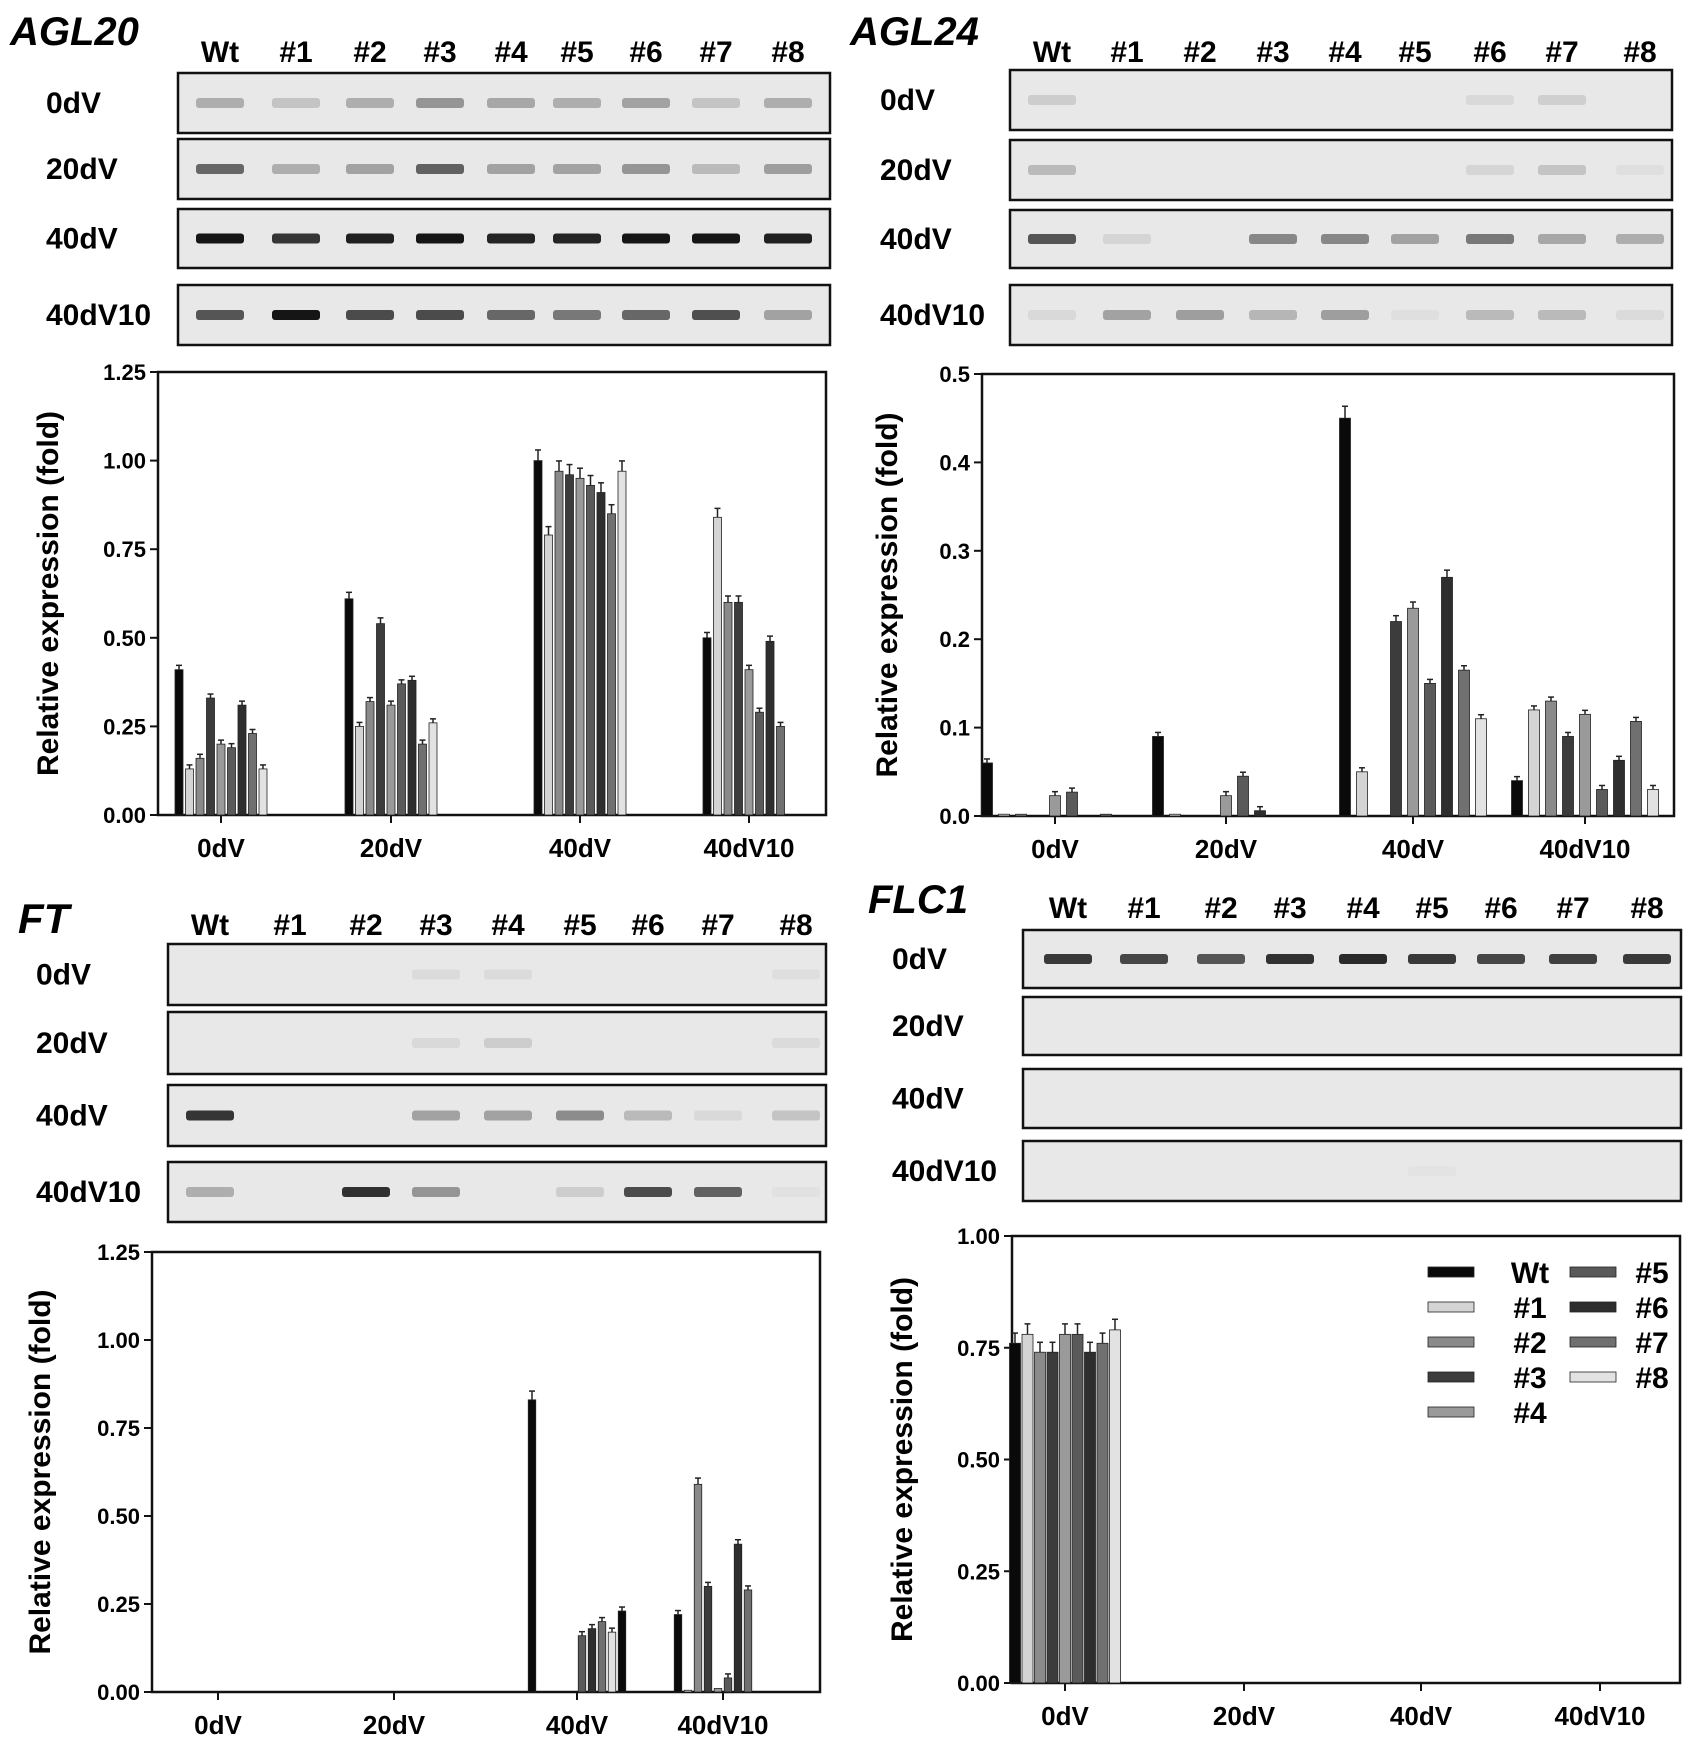 The width and height of the screenshot is (1694, 1748). Describe the element at coordinates (1651, 1273) in the screenshot. I see `legend-label: #5` at that location.